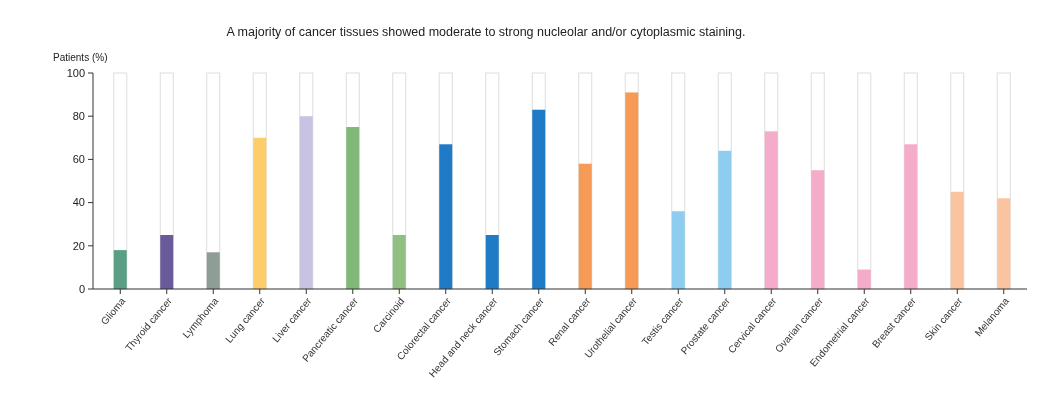  What do you see at coordinates (486, 32) in the screenshot?
I see `chart-title: A majority of cancer tissues showed moderate to strong nucleolar and/or cytoplasmic staining.` at bounding box center [486, 32].